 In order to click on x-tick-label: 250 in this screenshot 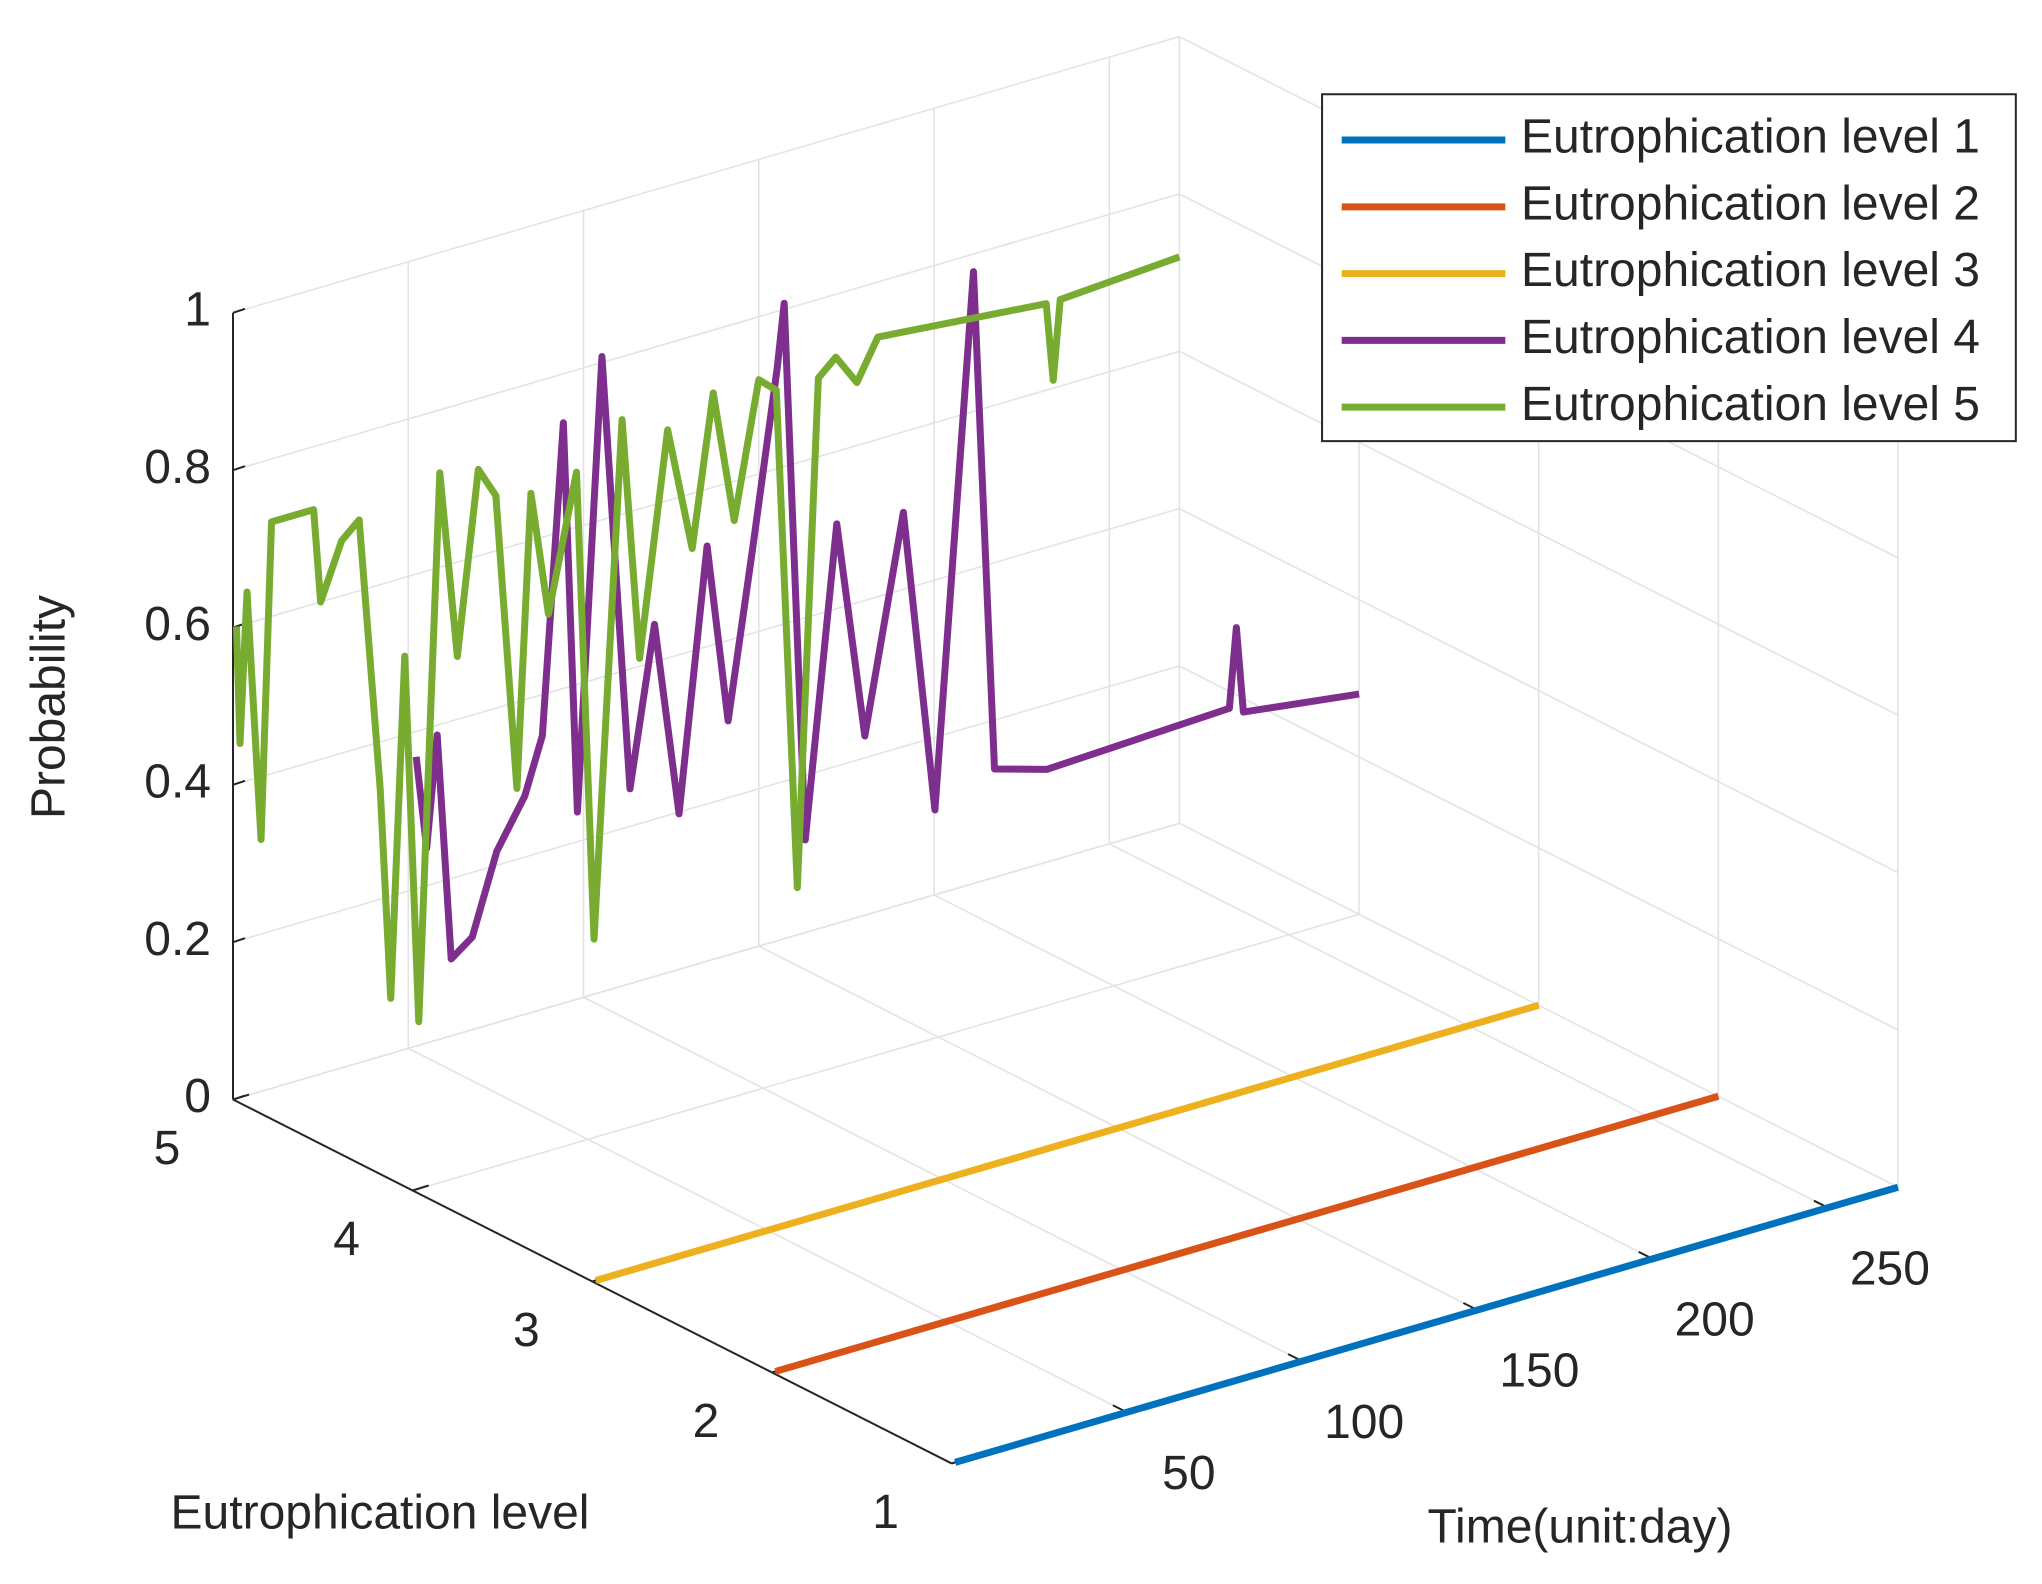, I will do `click(1890, 1268)`.